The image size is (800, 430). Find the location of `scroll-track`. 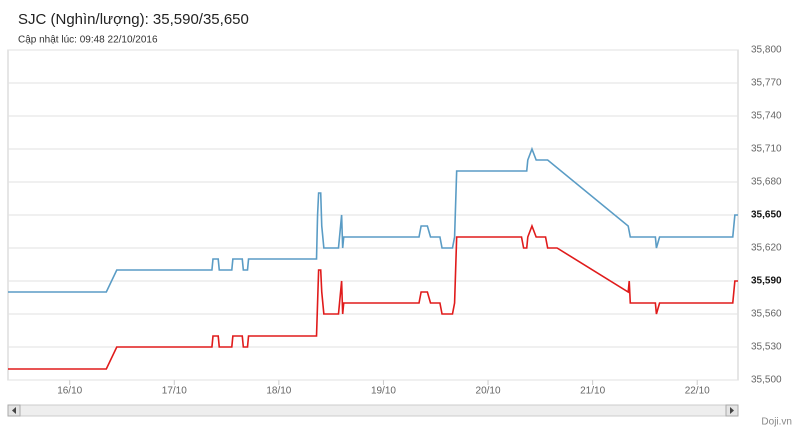

scroll-track is located at coordinates (373, 410).